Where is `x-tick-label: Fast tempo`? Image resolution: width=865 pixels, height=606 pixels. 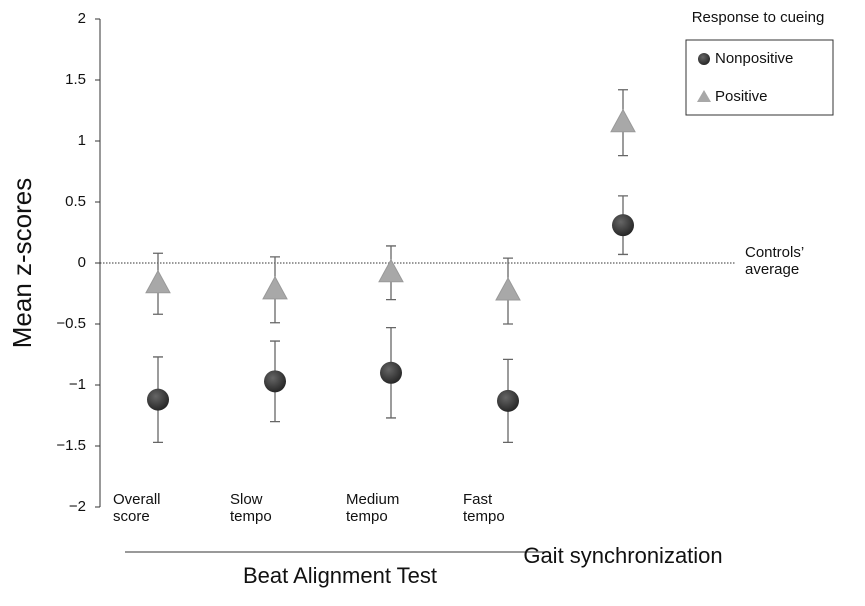
x-tick-label: Fast tempo is located at coordinates (484, 508).